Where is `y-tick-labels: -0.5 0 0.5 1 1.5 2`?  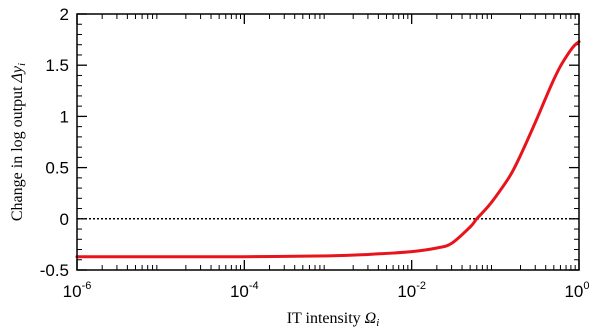
y-tick-labels: -0.5 0 0.5 1 1.5 2 is located at coordinates (54, 142).